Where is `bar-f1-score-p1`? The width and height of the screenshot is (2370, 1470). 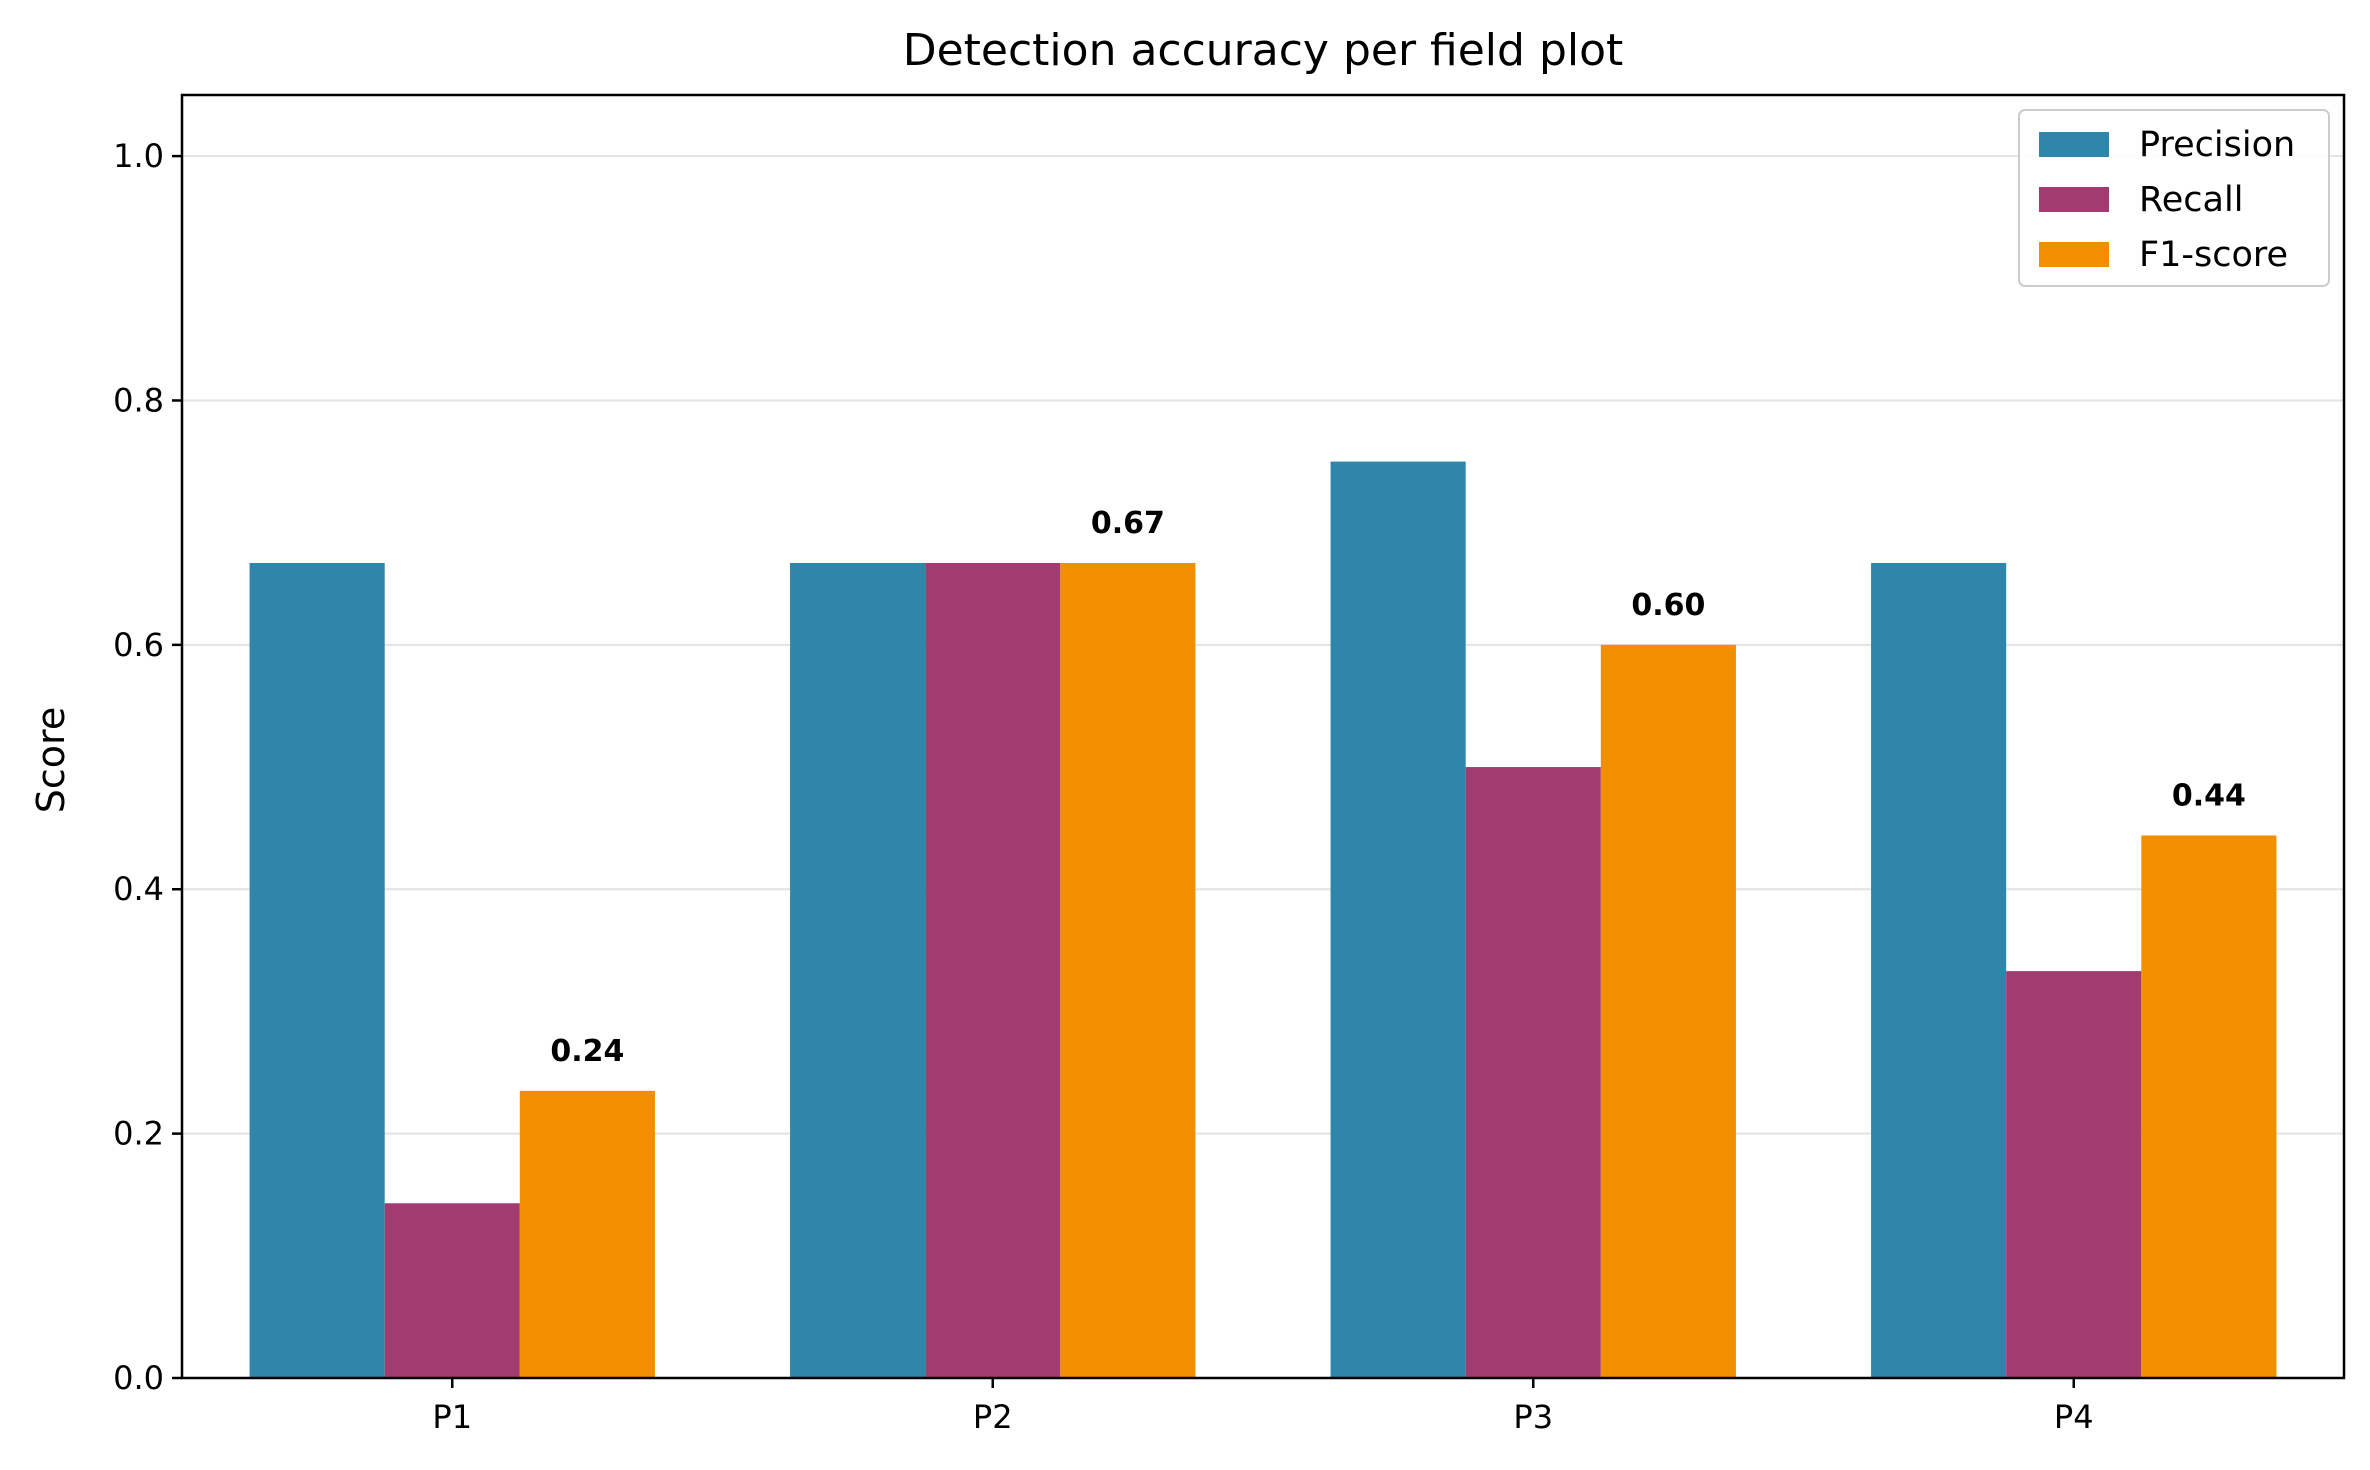
bar-f1-score-p1 is located at coordinates (587, 1234).